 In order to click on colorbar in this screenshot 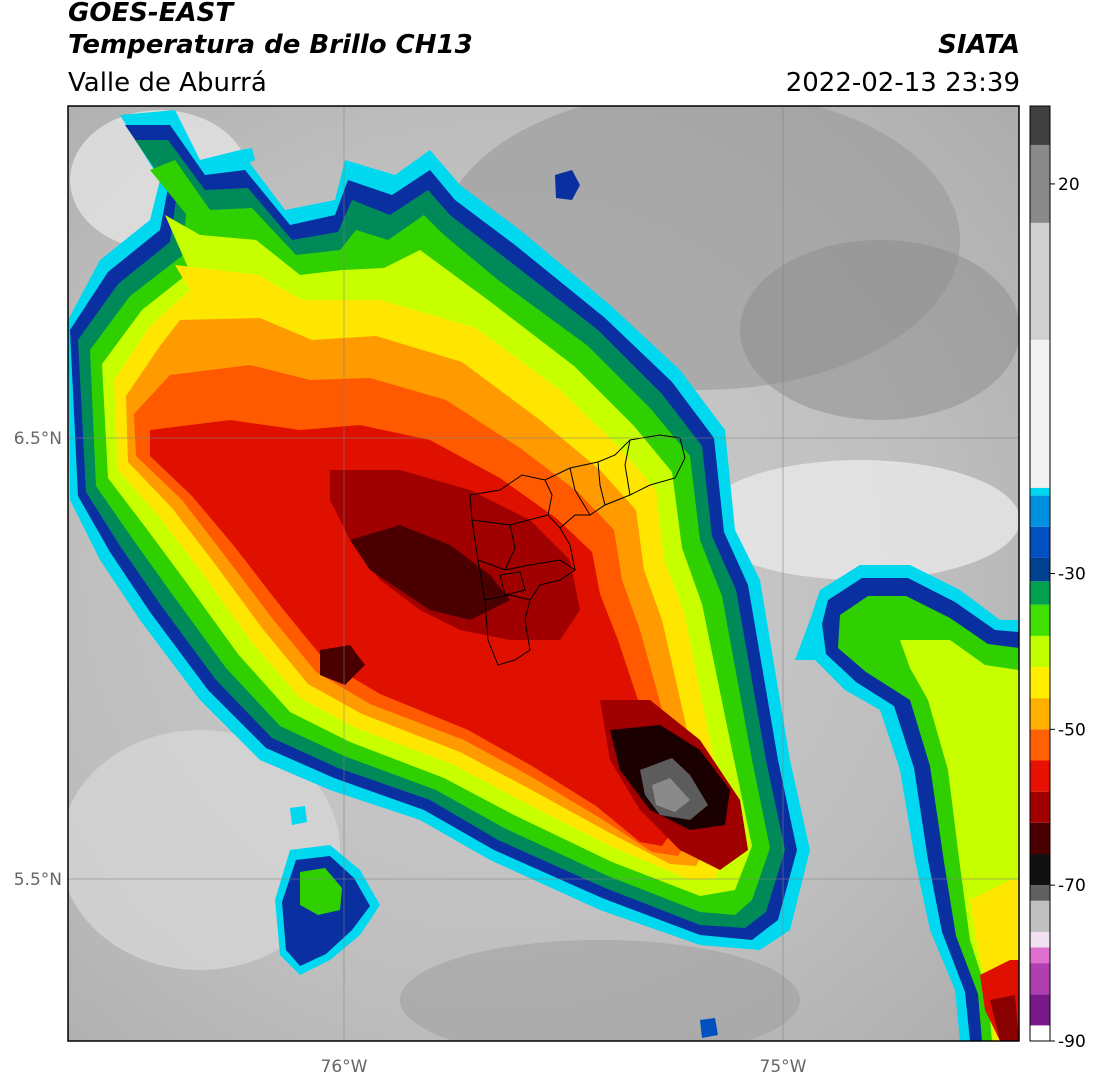, I will do `click(1040, 573)`.